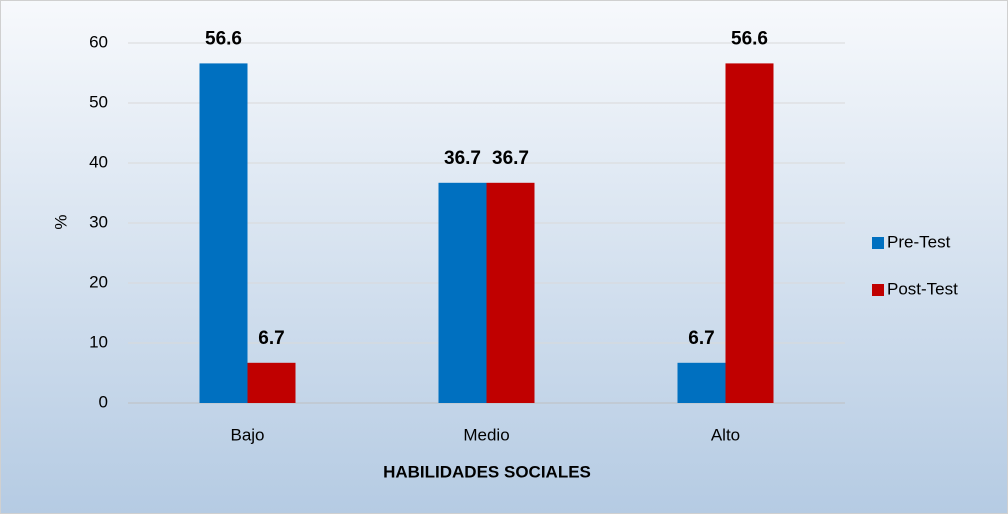  I want to click on x-axis-label: HABILIDADES SOCIALES, so click(487, 471).